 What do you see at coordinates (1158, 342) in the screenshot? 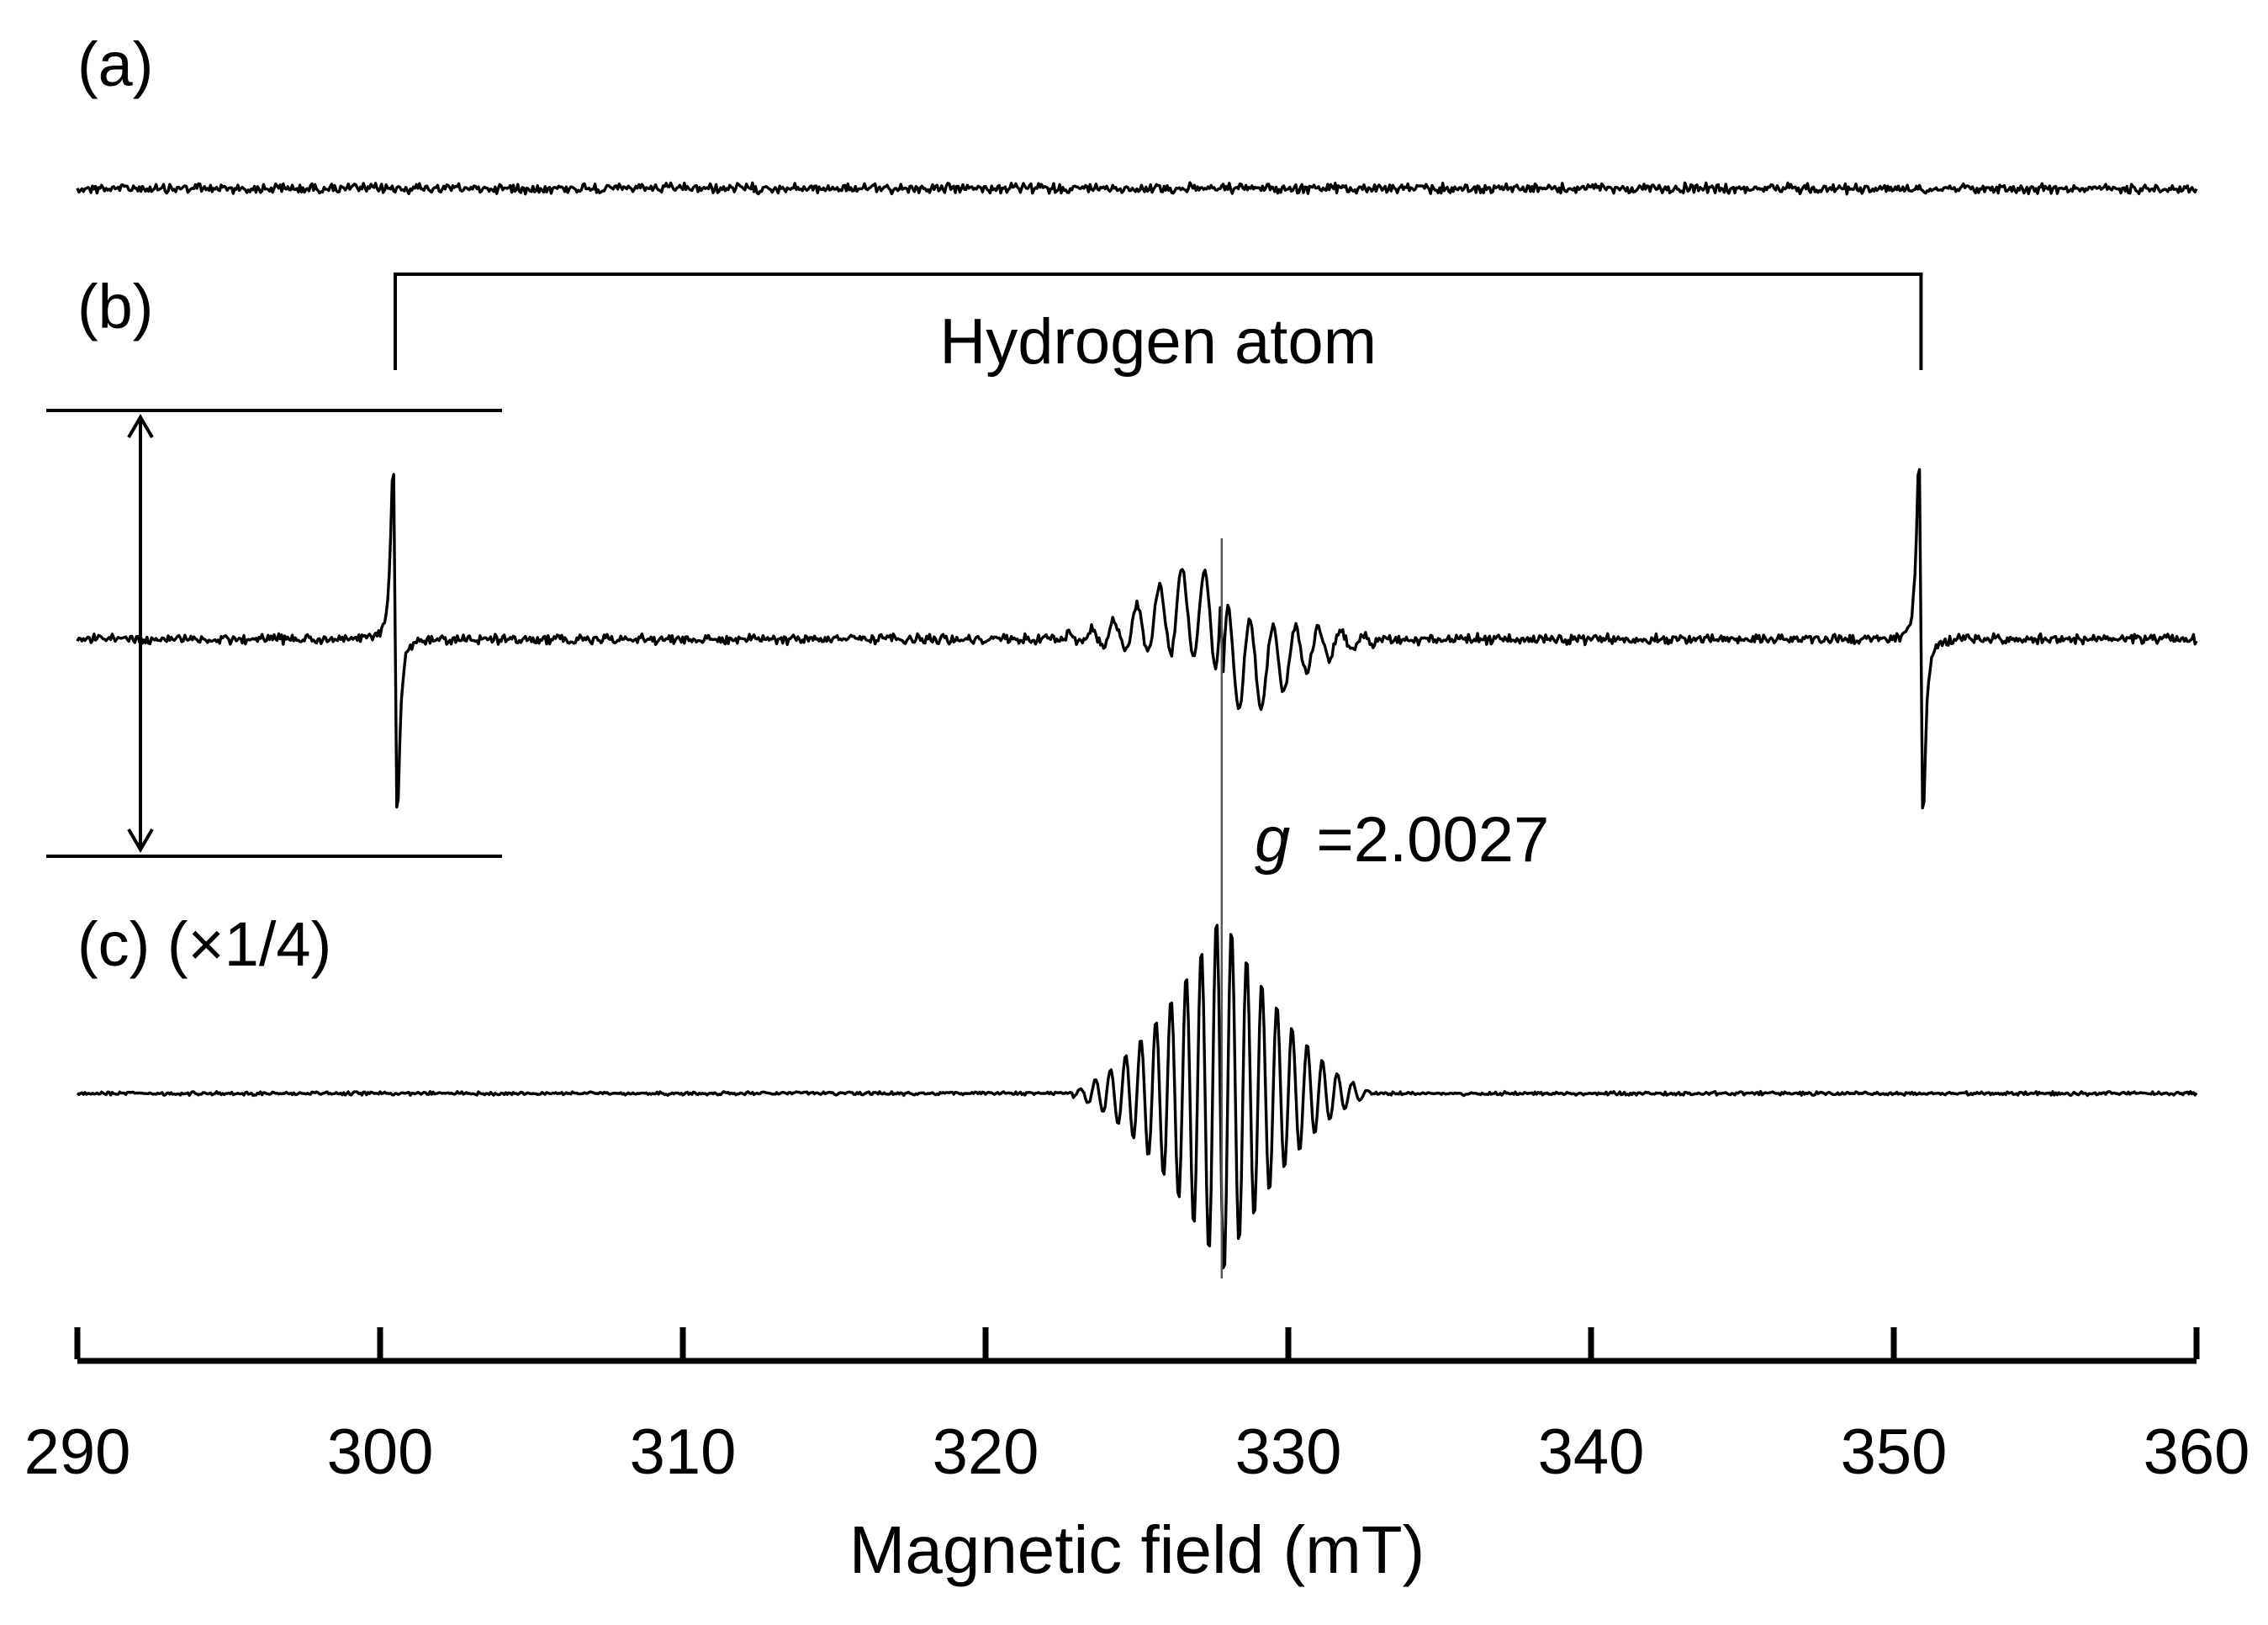
I see `hydrogen-atom-label: Hydrogen atom` at bounding box center [1158, 342].